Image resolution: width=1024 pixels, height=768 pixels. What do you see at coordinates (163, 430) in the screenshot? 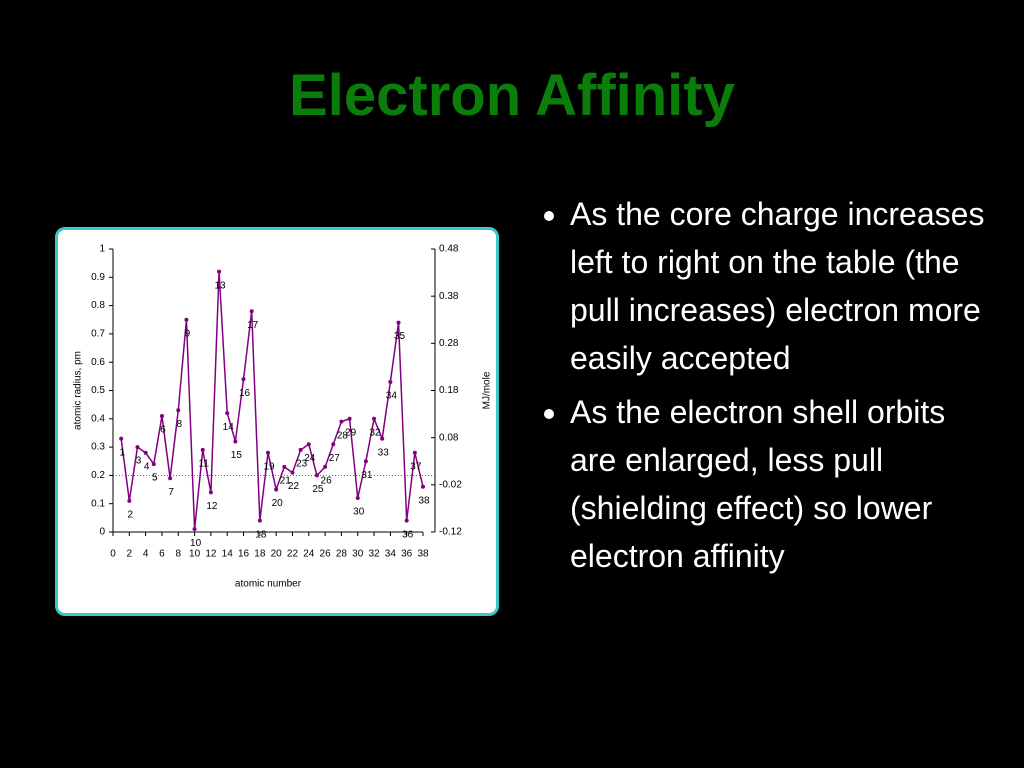
I see `point-label: 6` at bounding box center [163, 430].